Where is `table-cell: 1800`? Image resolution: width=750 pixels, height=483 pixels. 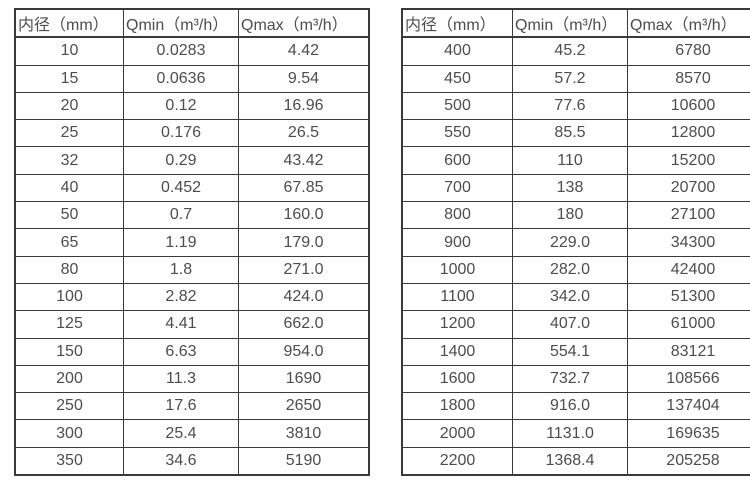
table-cell: 1800 is located at coordinates (457, 406).